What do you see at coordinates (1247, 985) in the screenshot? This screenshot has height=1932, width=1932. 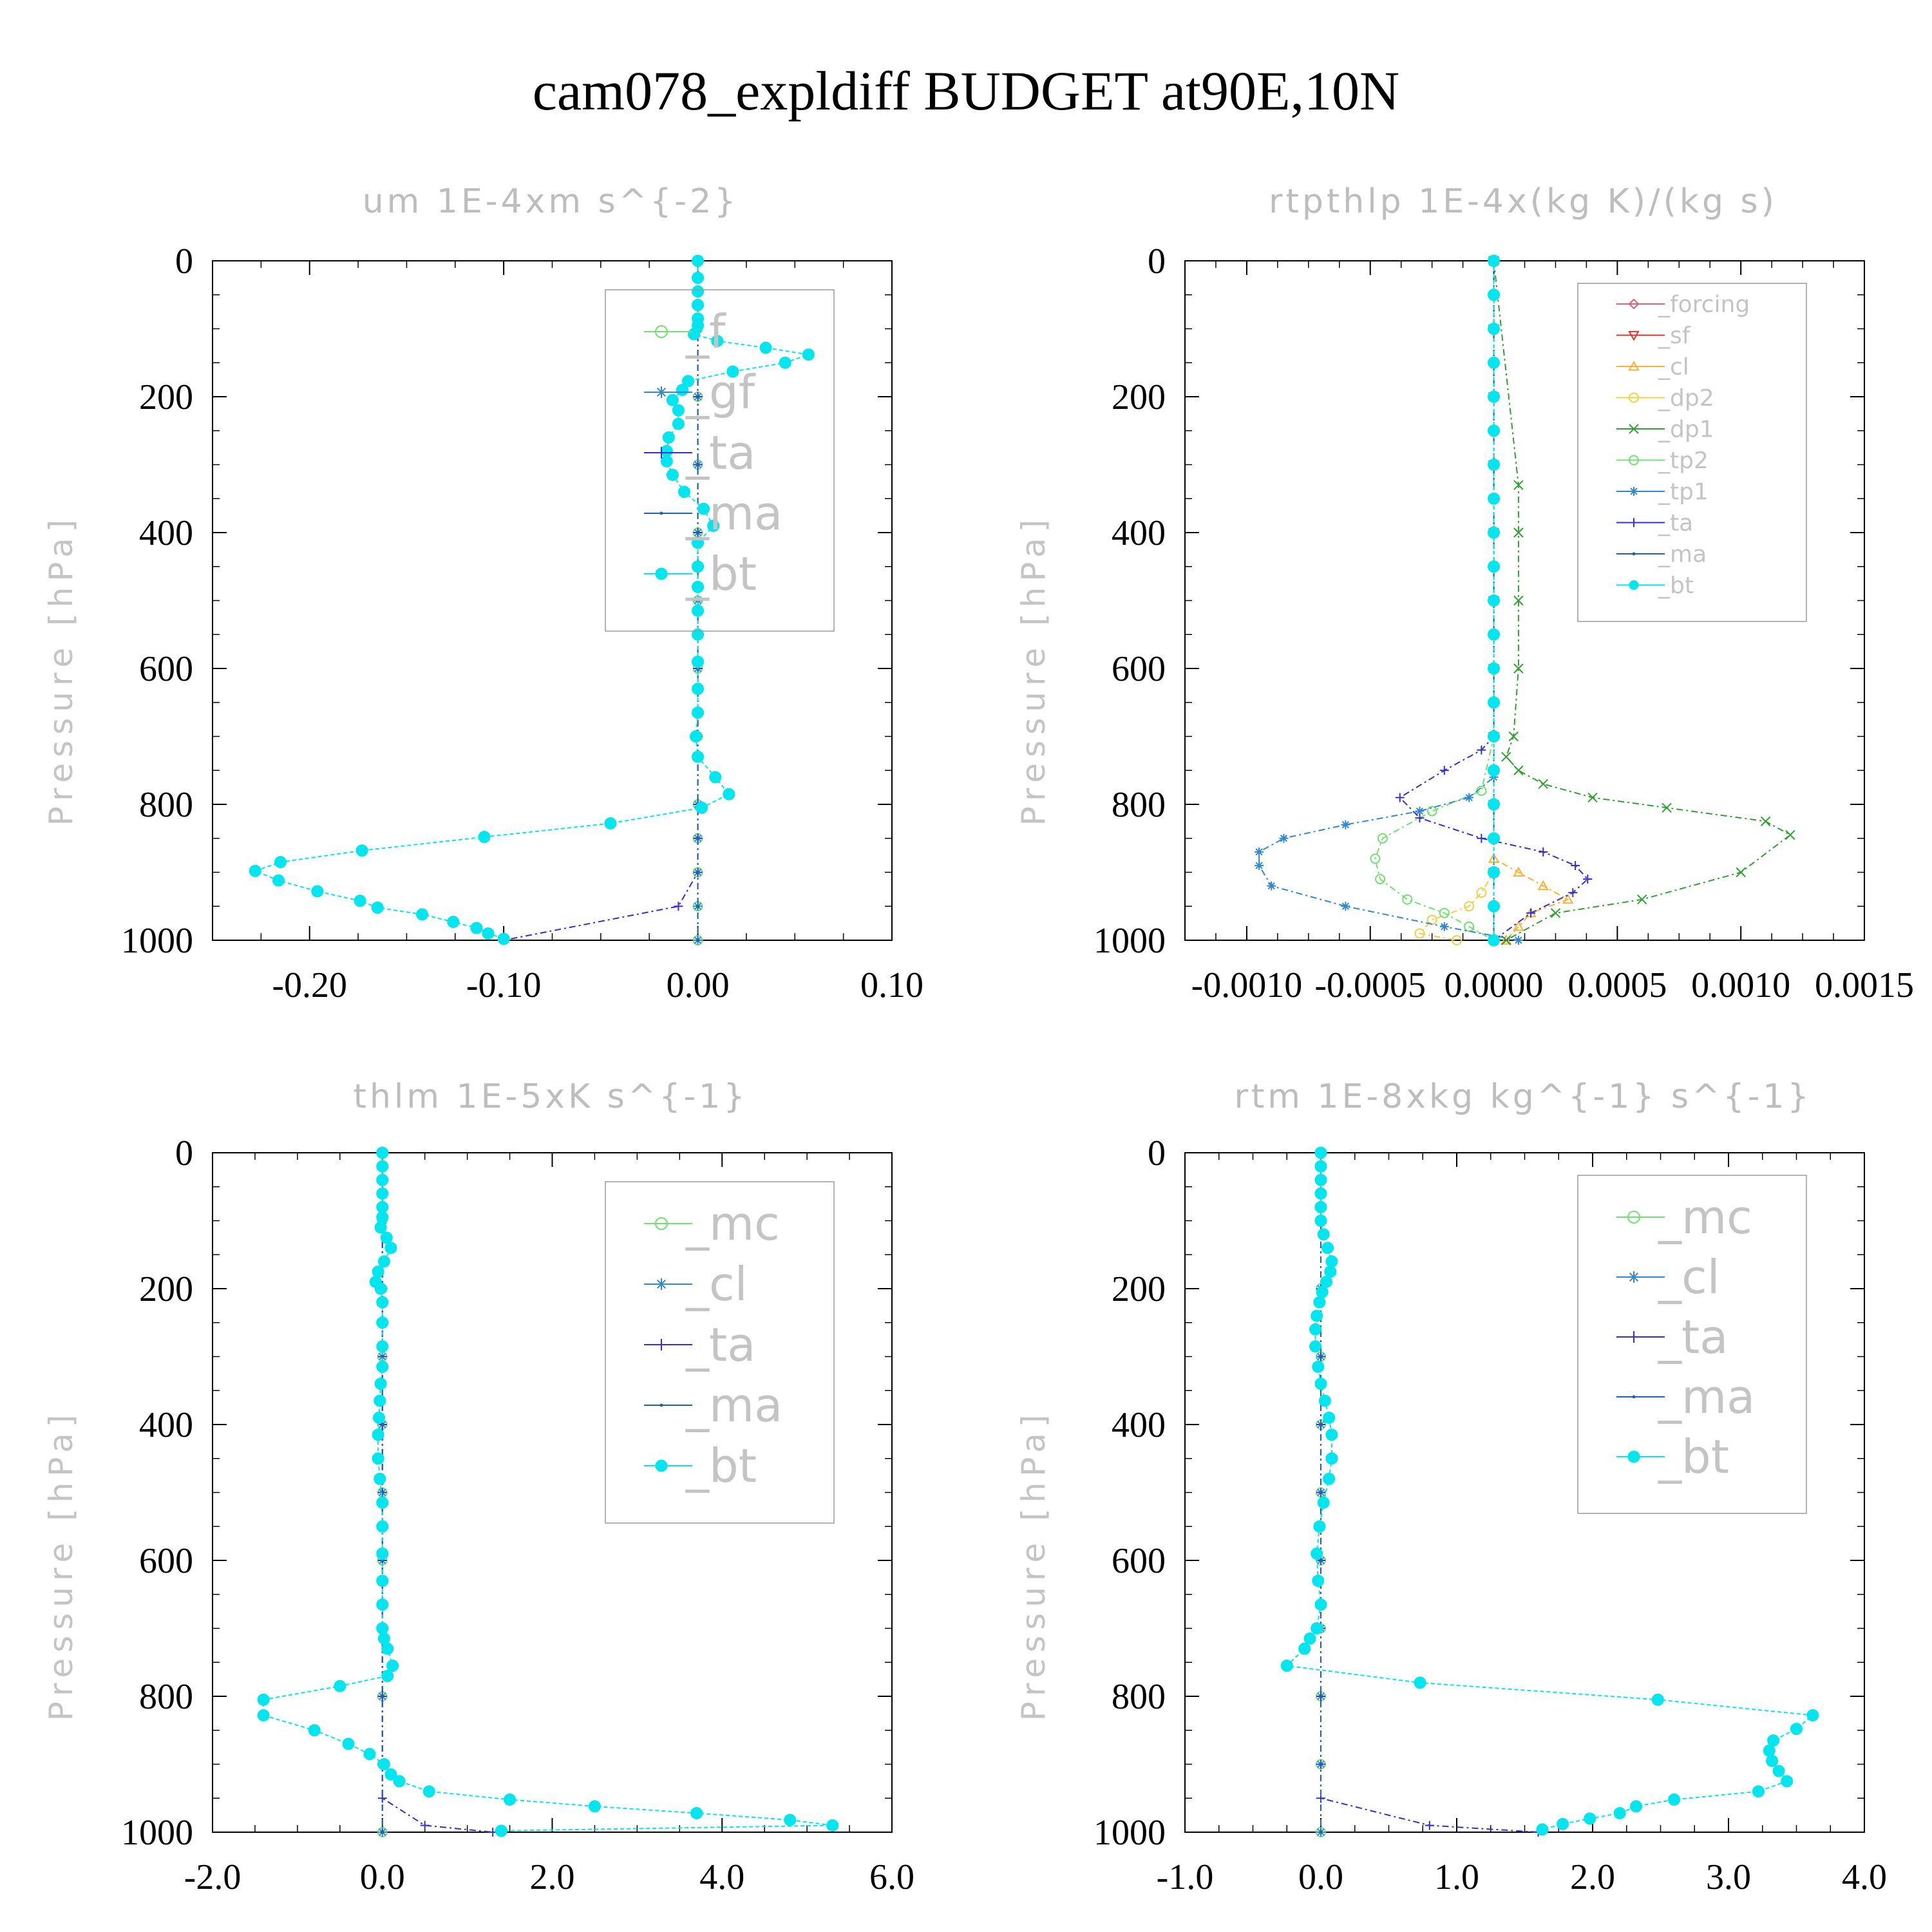 I see `x-tick-label: -0.0010` at bounding box center [1247, 985].